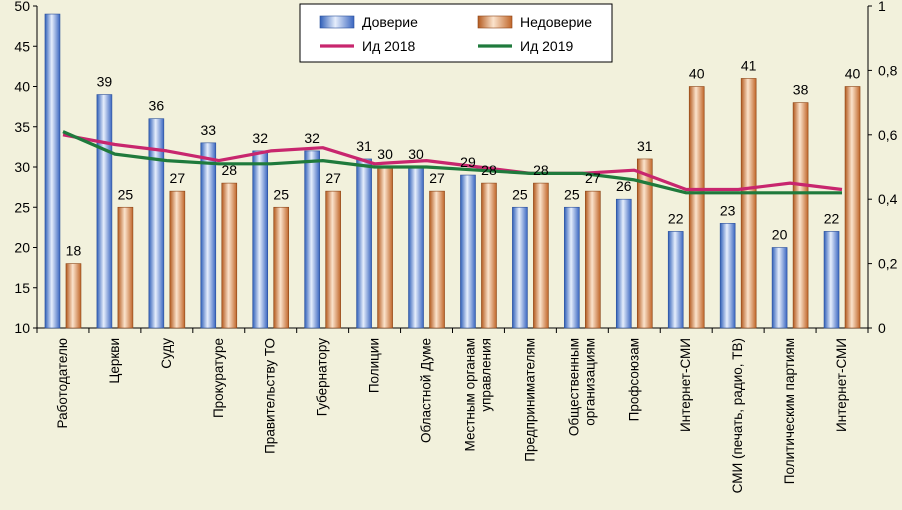 This screenshot has height=510, width=902. I want to click on data-label-trust: 29, so click(468, 162).